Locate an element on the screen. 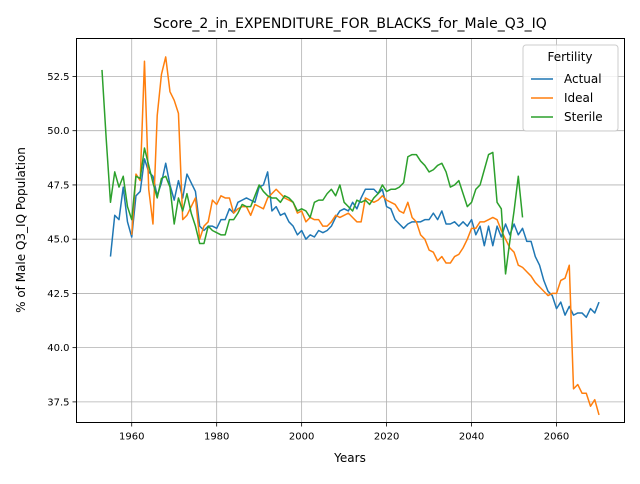 The height and width of the screenshot is (484, 640). legend: Fertility Actual Ideal Sterile is located at coordinates (570, 88).